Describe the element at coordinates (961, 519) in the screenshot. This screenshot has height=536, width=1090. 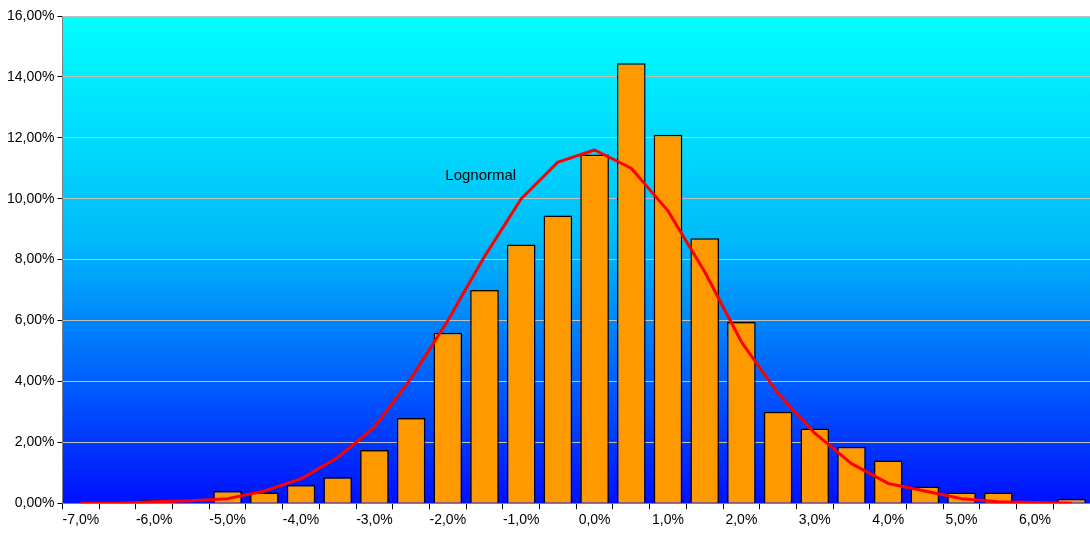
I see `x-tick-label: 5,0%` at that location.